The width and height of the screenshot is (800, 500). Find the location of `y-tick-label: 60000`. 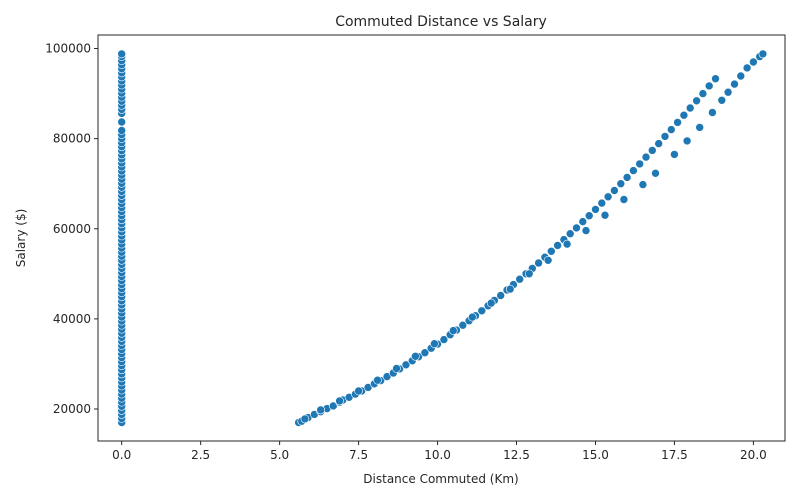

y-tick-label: 60000 is located at coordinates (72, 229).